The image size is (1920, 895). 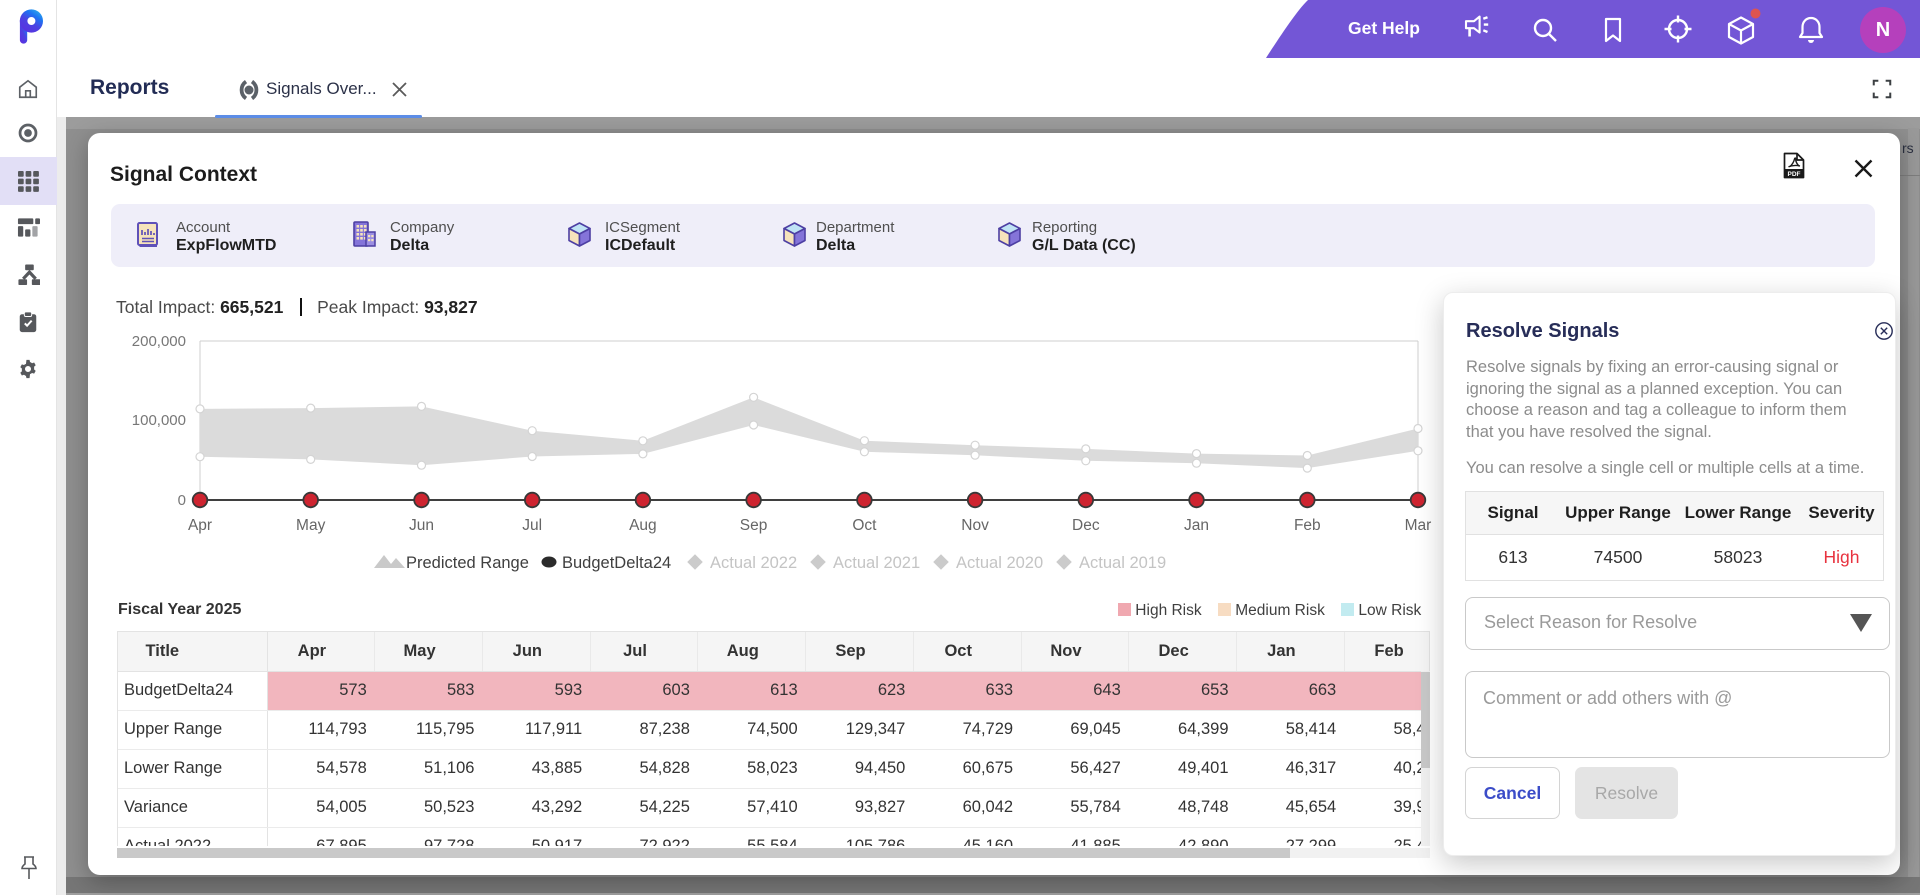 What do you see at coordinates (864, 525) in the screenshot?
I see `svg-text: Oct` at bounding box center [864, 525].